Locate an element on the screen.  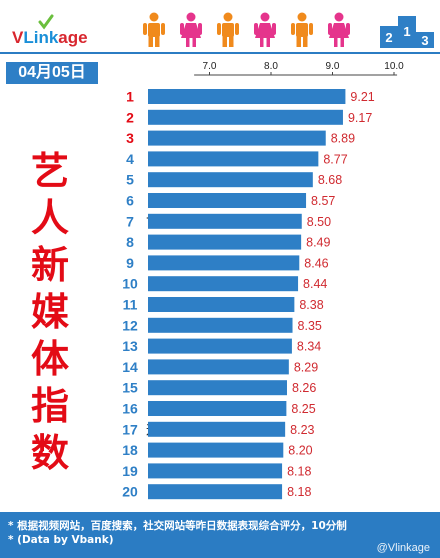
rank-label: 16 is located at coordinates (130, 409).